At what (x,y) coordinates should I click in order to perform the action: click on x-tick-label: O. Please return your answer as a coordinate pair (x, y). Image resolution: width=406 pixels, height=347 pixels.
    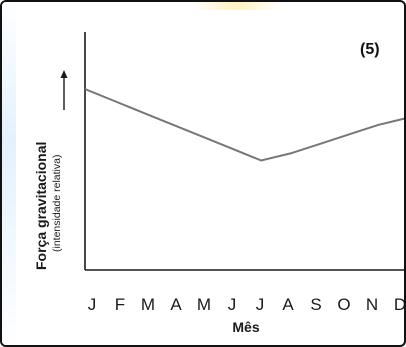
    Looking at the image, I should click on (343, 304).